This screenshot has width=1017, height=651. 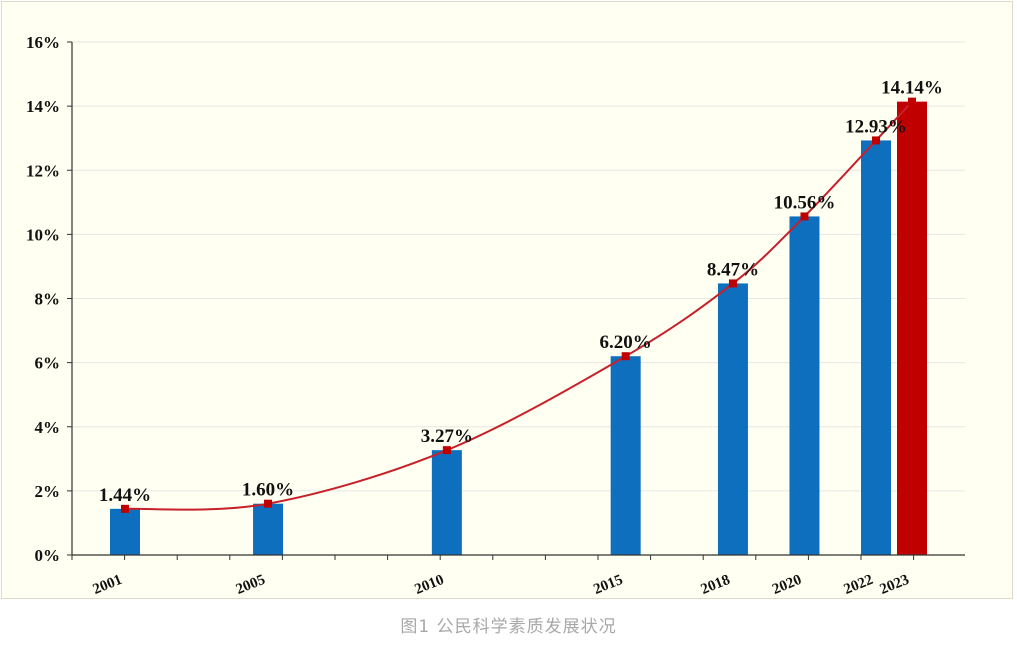 What do you see at coordinates (501, 585) in the screenshot?
I see `x-axis-ticks: 2001 2005 2010 2015 2018 2020 2022 2023` at bounding box center [501, 585].